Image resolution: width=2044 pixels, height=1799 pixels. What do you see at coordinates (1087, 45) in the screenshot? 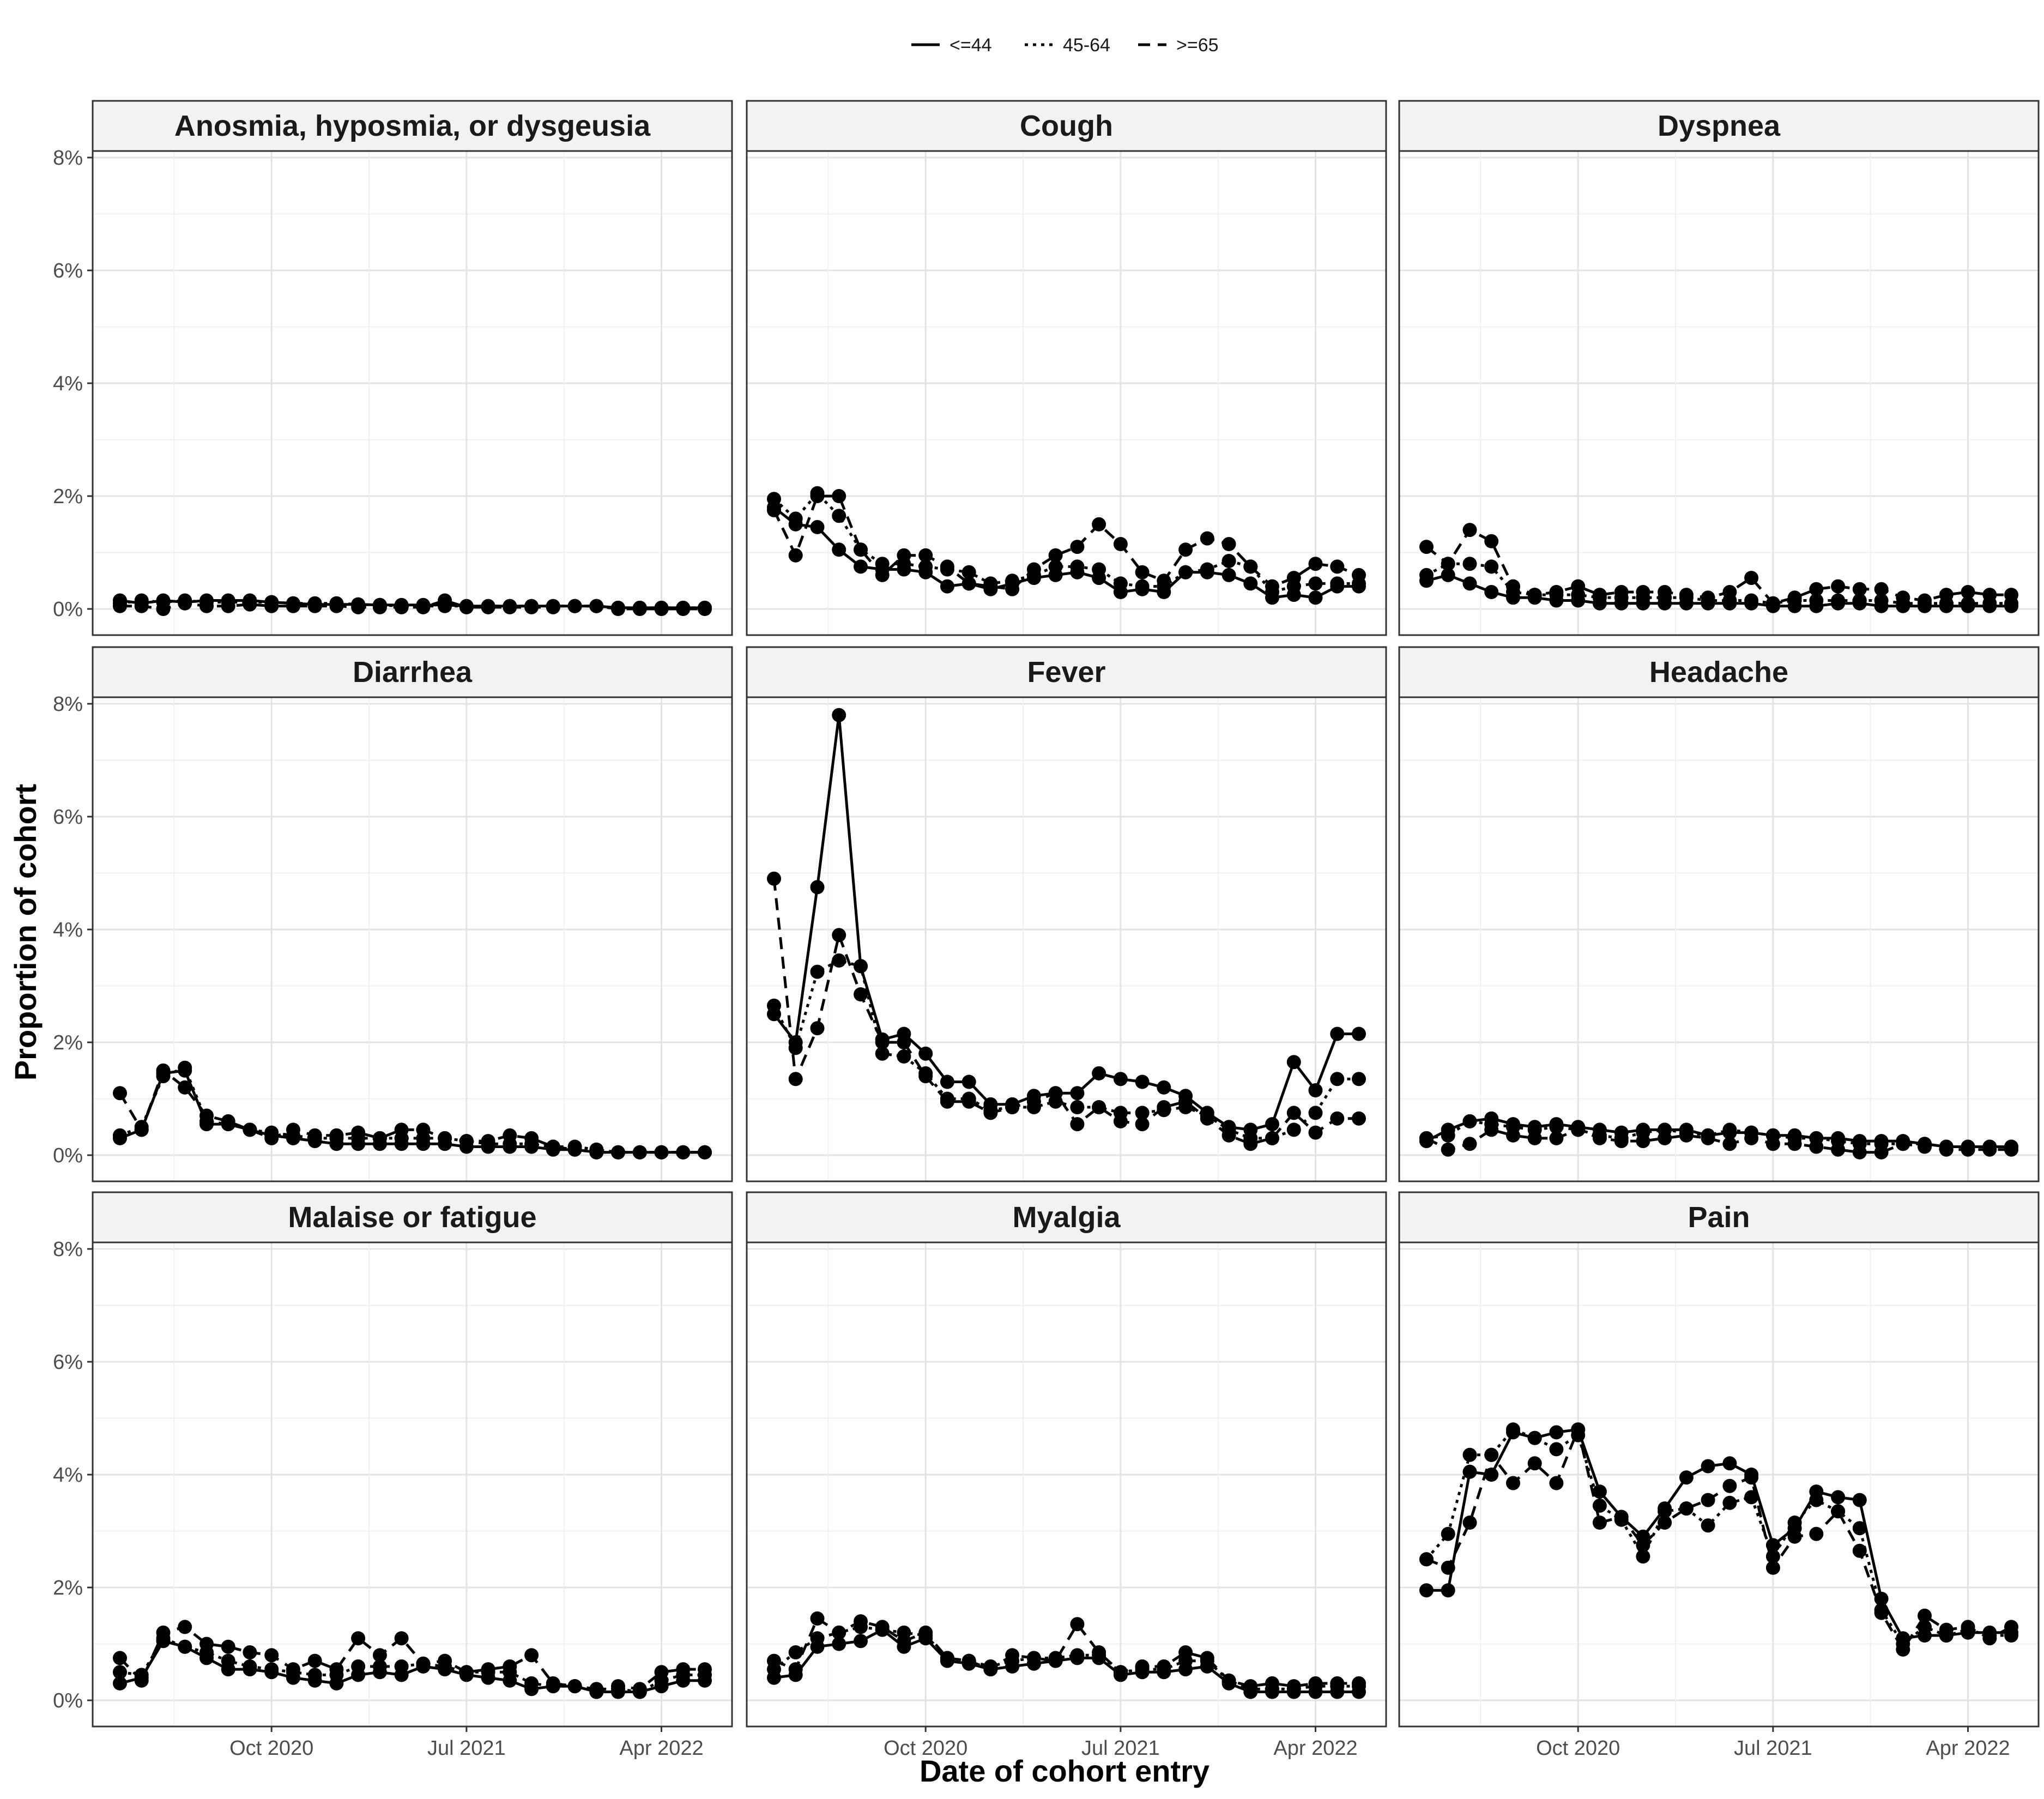
I see `legend-label: 45-64` at bounding box center [1087, 45].